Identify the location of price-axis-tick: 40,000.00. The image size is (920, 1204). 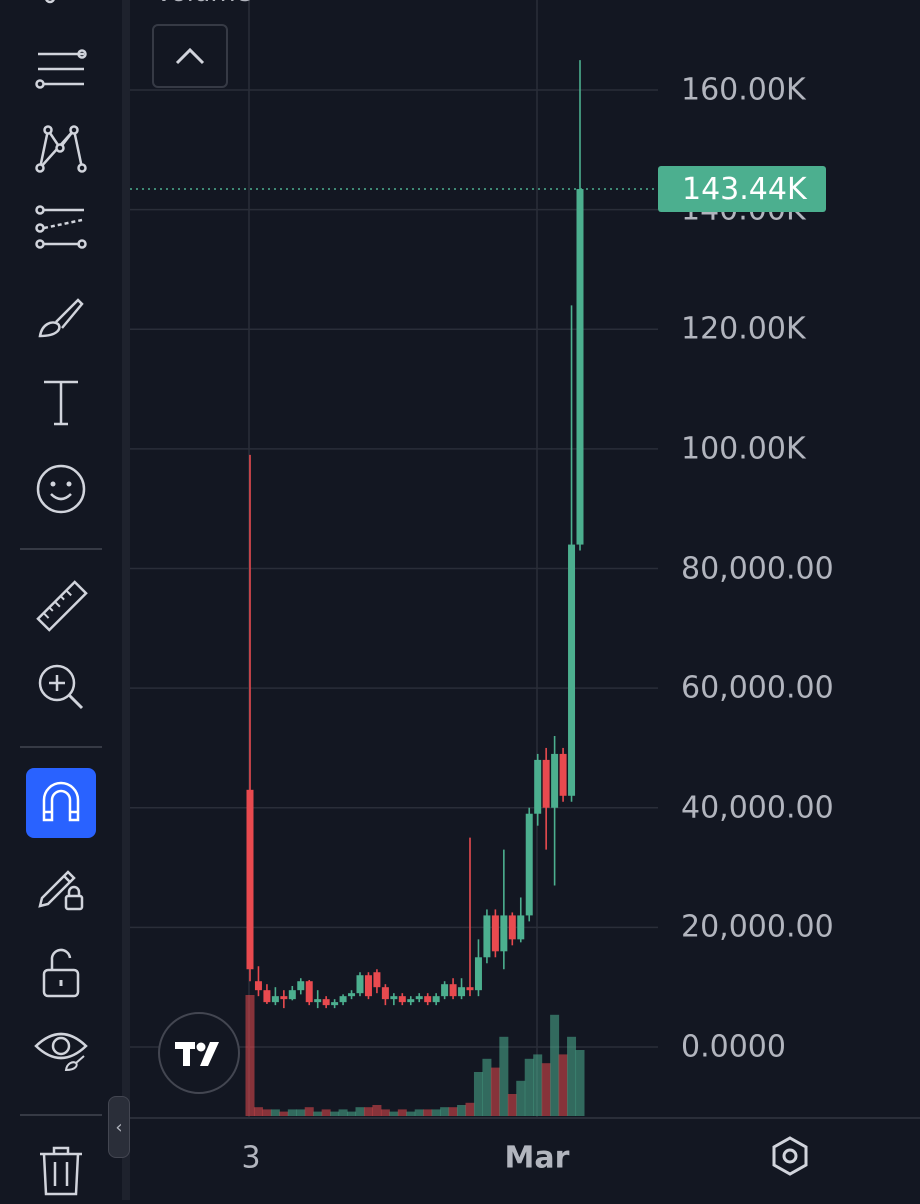
(757, 808).